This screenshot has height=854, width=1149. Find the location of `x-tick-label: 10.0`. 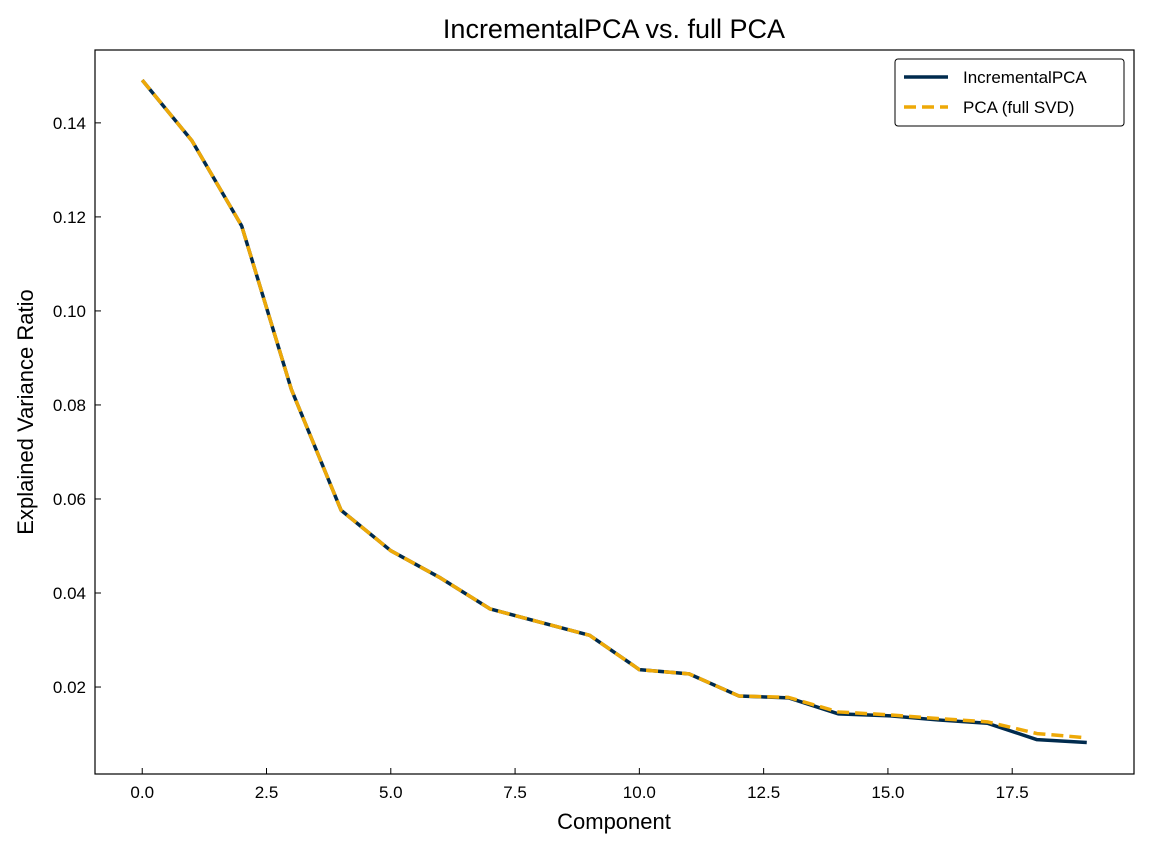

x-tick-label: 10.0 is located at coordinates (639, 792).